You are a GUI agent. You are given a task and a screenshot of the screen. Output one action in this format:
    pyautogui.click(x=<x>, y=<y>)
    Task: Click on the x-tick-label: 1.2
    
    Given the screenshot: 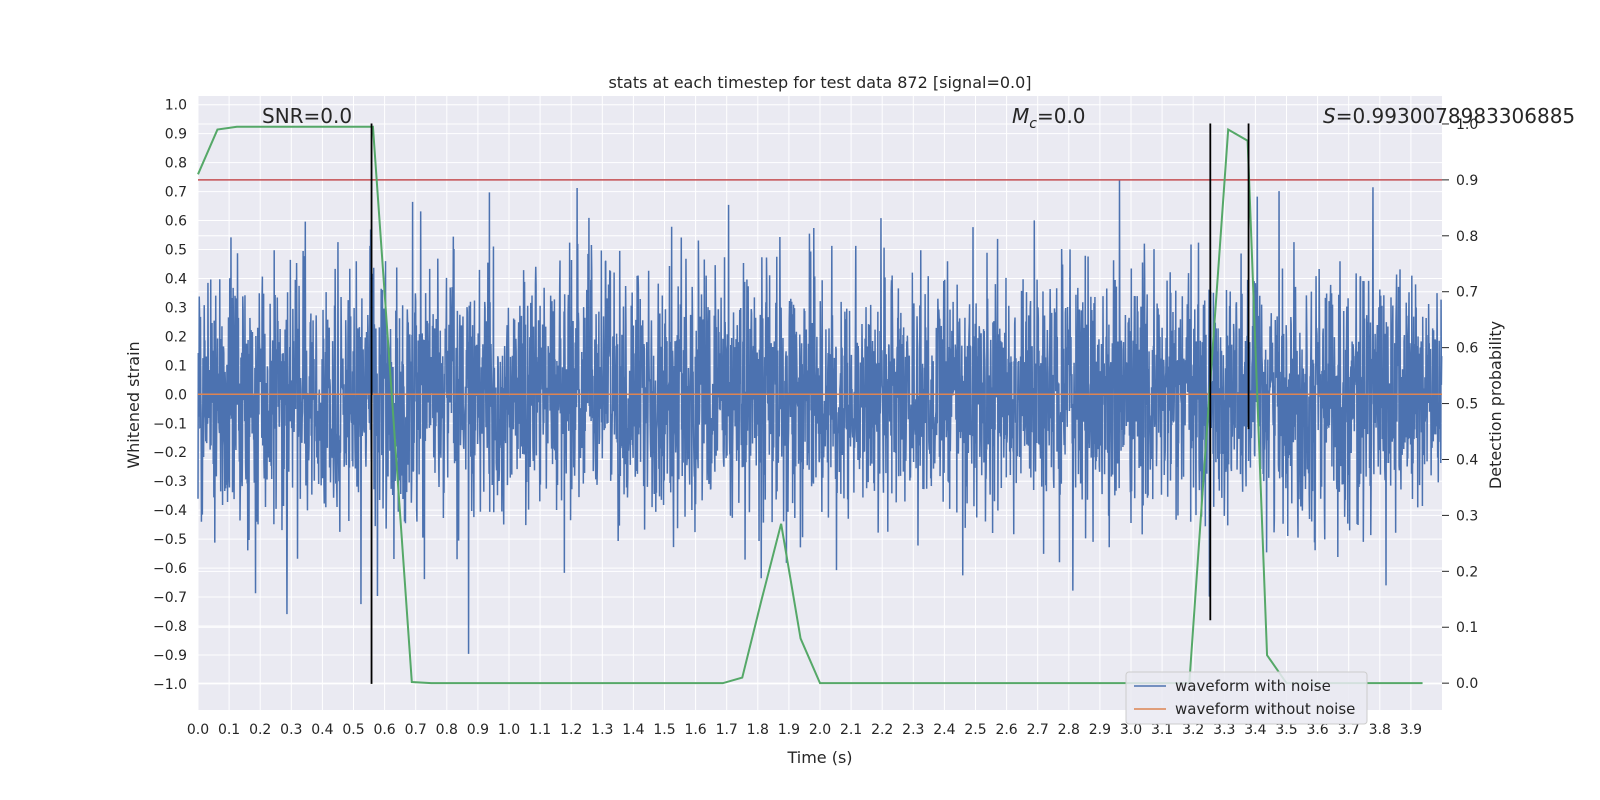 What is the action you would take?
    pyautogui.click(x=571, y=730)
    